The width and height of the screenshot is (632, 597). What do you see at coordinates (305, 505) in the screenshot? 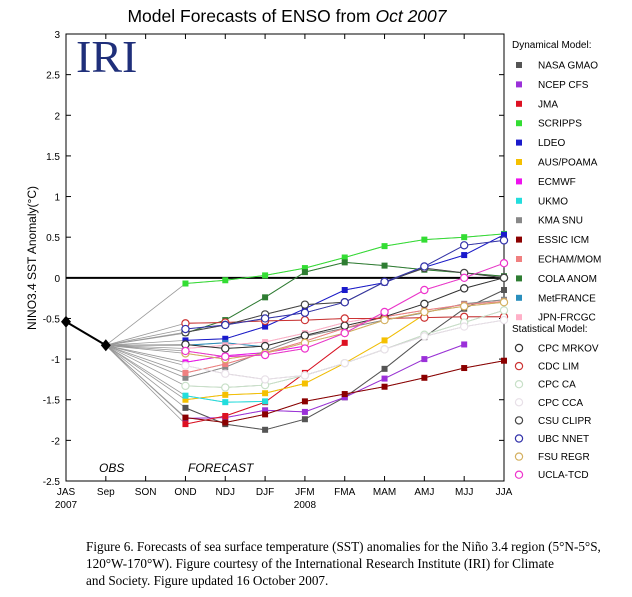
I see `x-year-label: 2008` at bounding box center [305, 505].